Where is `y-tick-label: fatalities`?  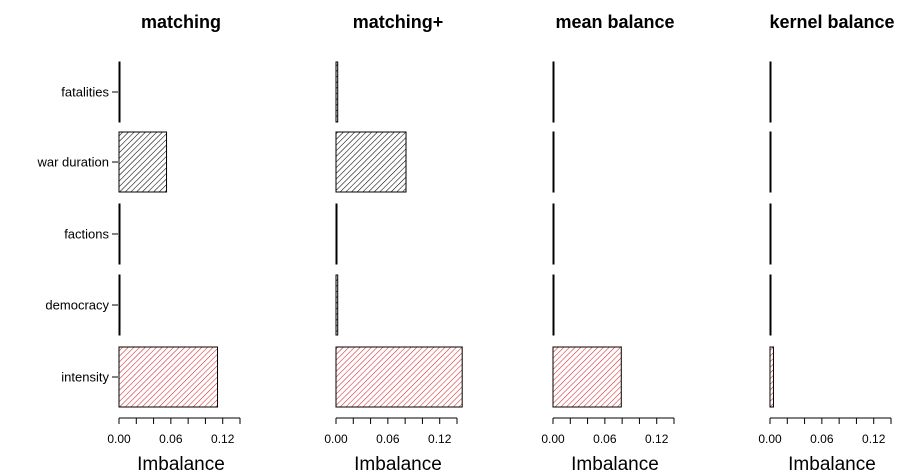
y-tick-label: fatalities is located at coordinates (85, 92).